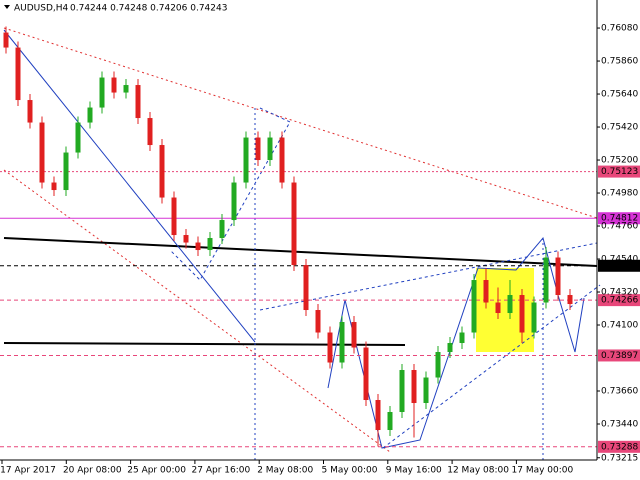 This screenshot has height=480, width=640. Describe the element at coordinates (156, 471) in the screenshot. I see `x-tick-label: 25 Apr 00:00` at that location.